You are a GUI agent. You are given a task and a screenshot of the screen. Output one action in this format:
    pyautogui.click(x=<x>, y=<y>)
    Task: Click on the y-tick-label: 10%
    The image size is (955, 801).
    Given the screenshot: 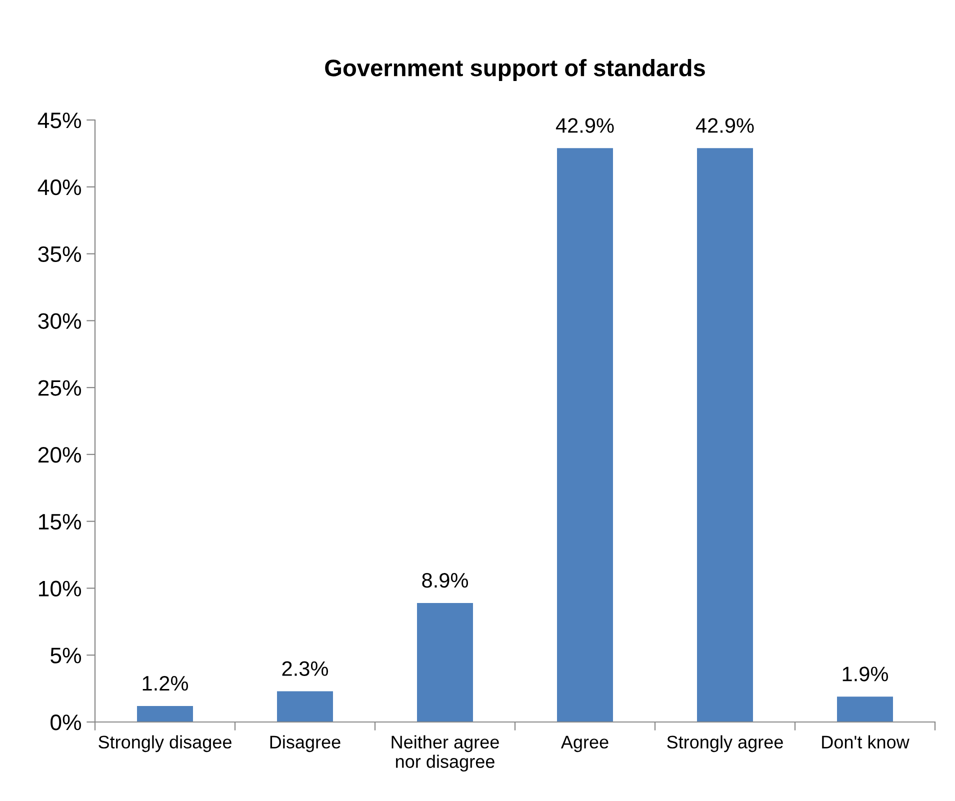 What is the action you would take?
    pyautogui.click(x=60, y=588)
    